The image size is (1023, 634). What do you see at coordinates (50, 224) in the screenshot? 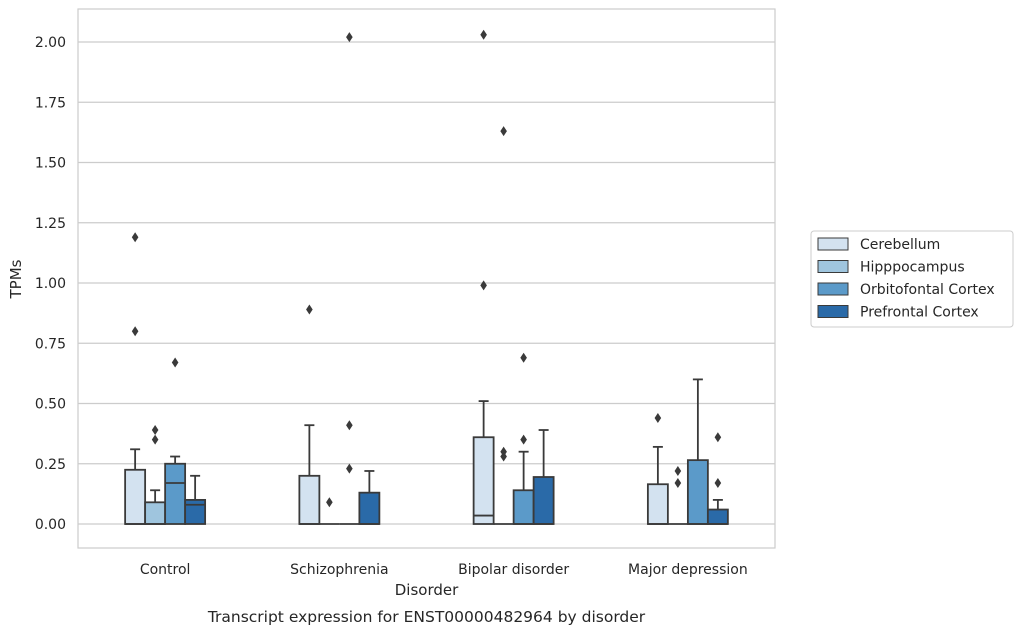
I see `y-tick-label: 1.25` at bounding box center [50, 224].